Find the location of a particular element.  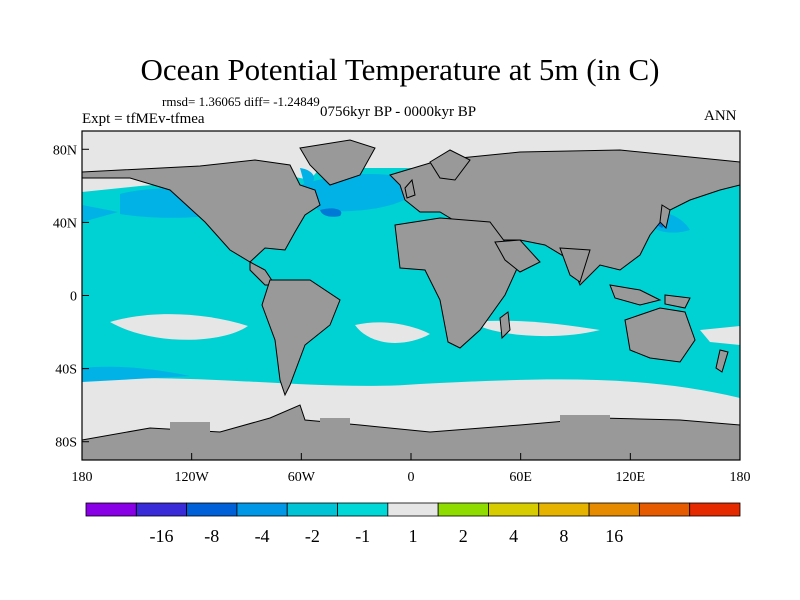

land-new-guinea is located at coordinates (677, 301).